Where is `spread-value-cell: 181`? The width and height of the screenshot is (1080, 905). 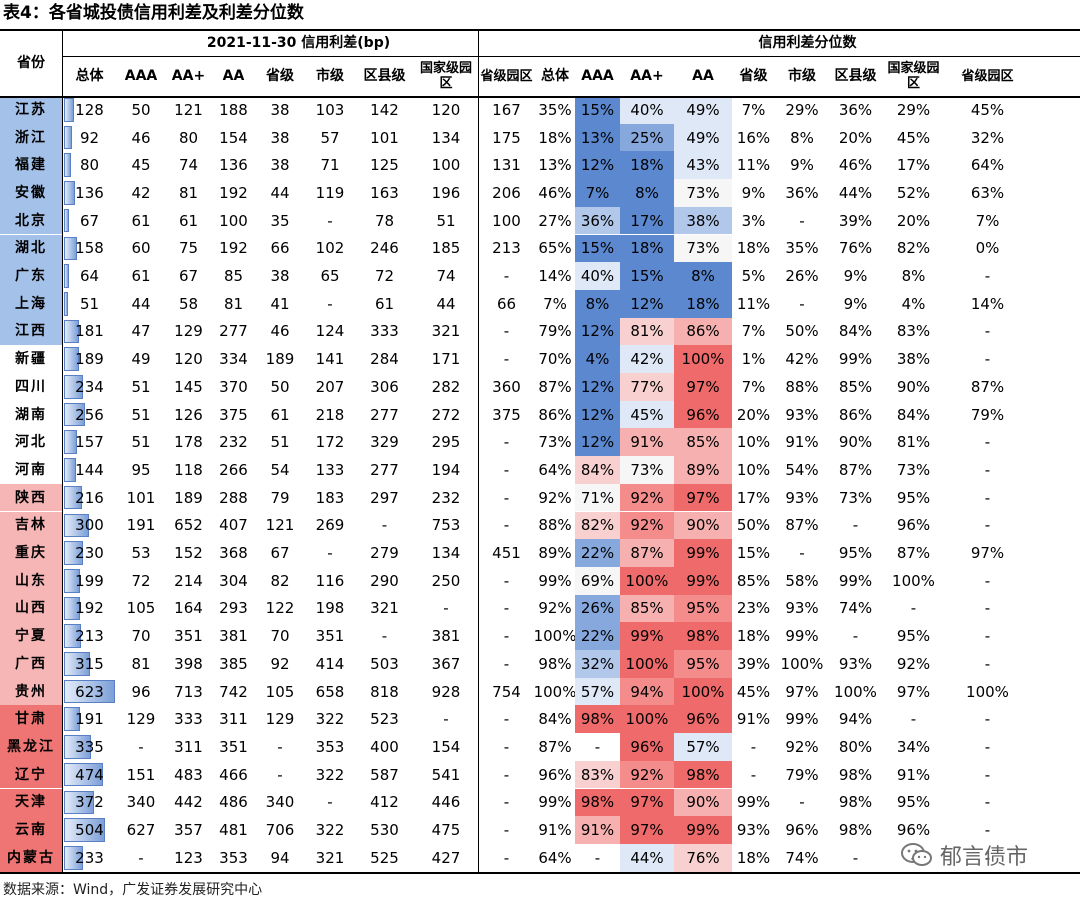 spread-value-cell: 181 is located at coordinates (89, 331).